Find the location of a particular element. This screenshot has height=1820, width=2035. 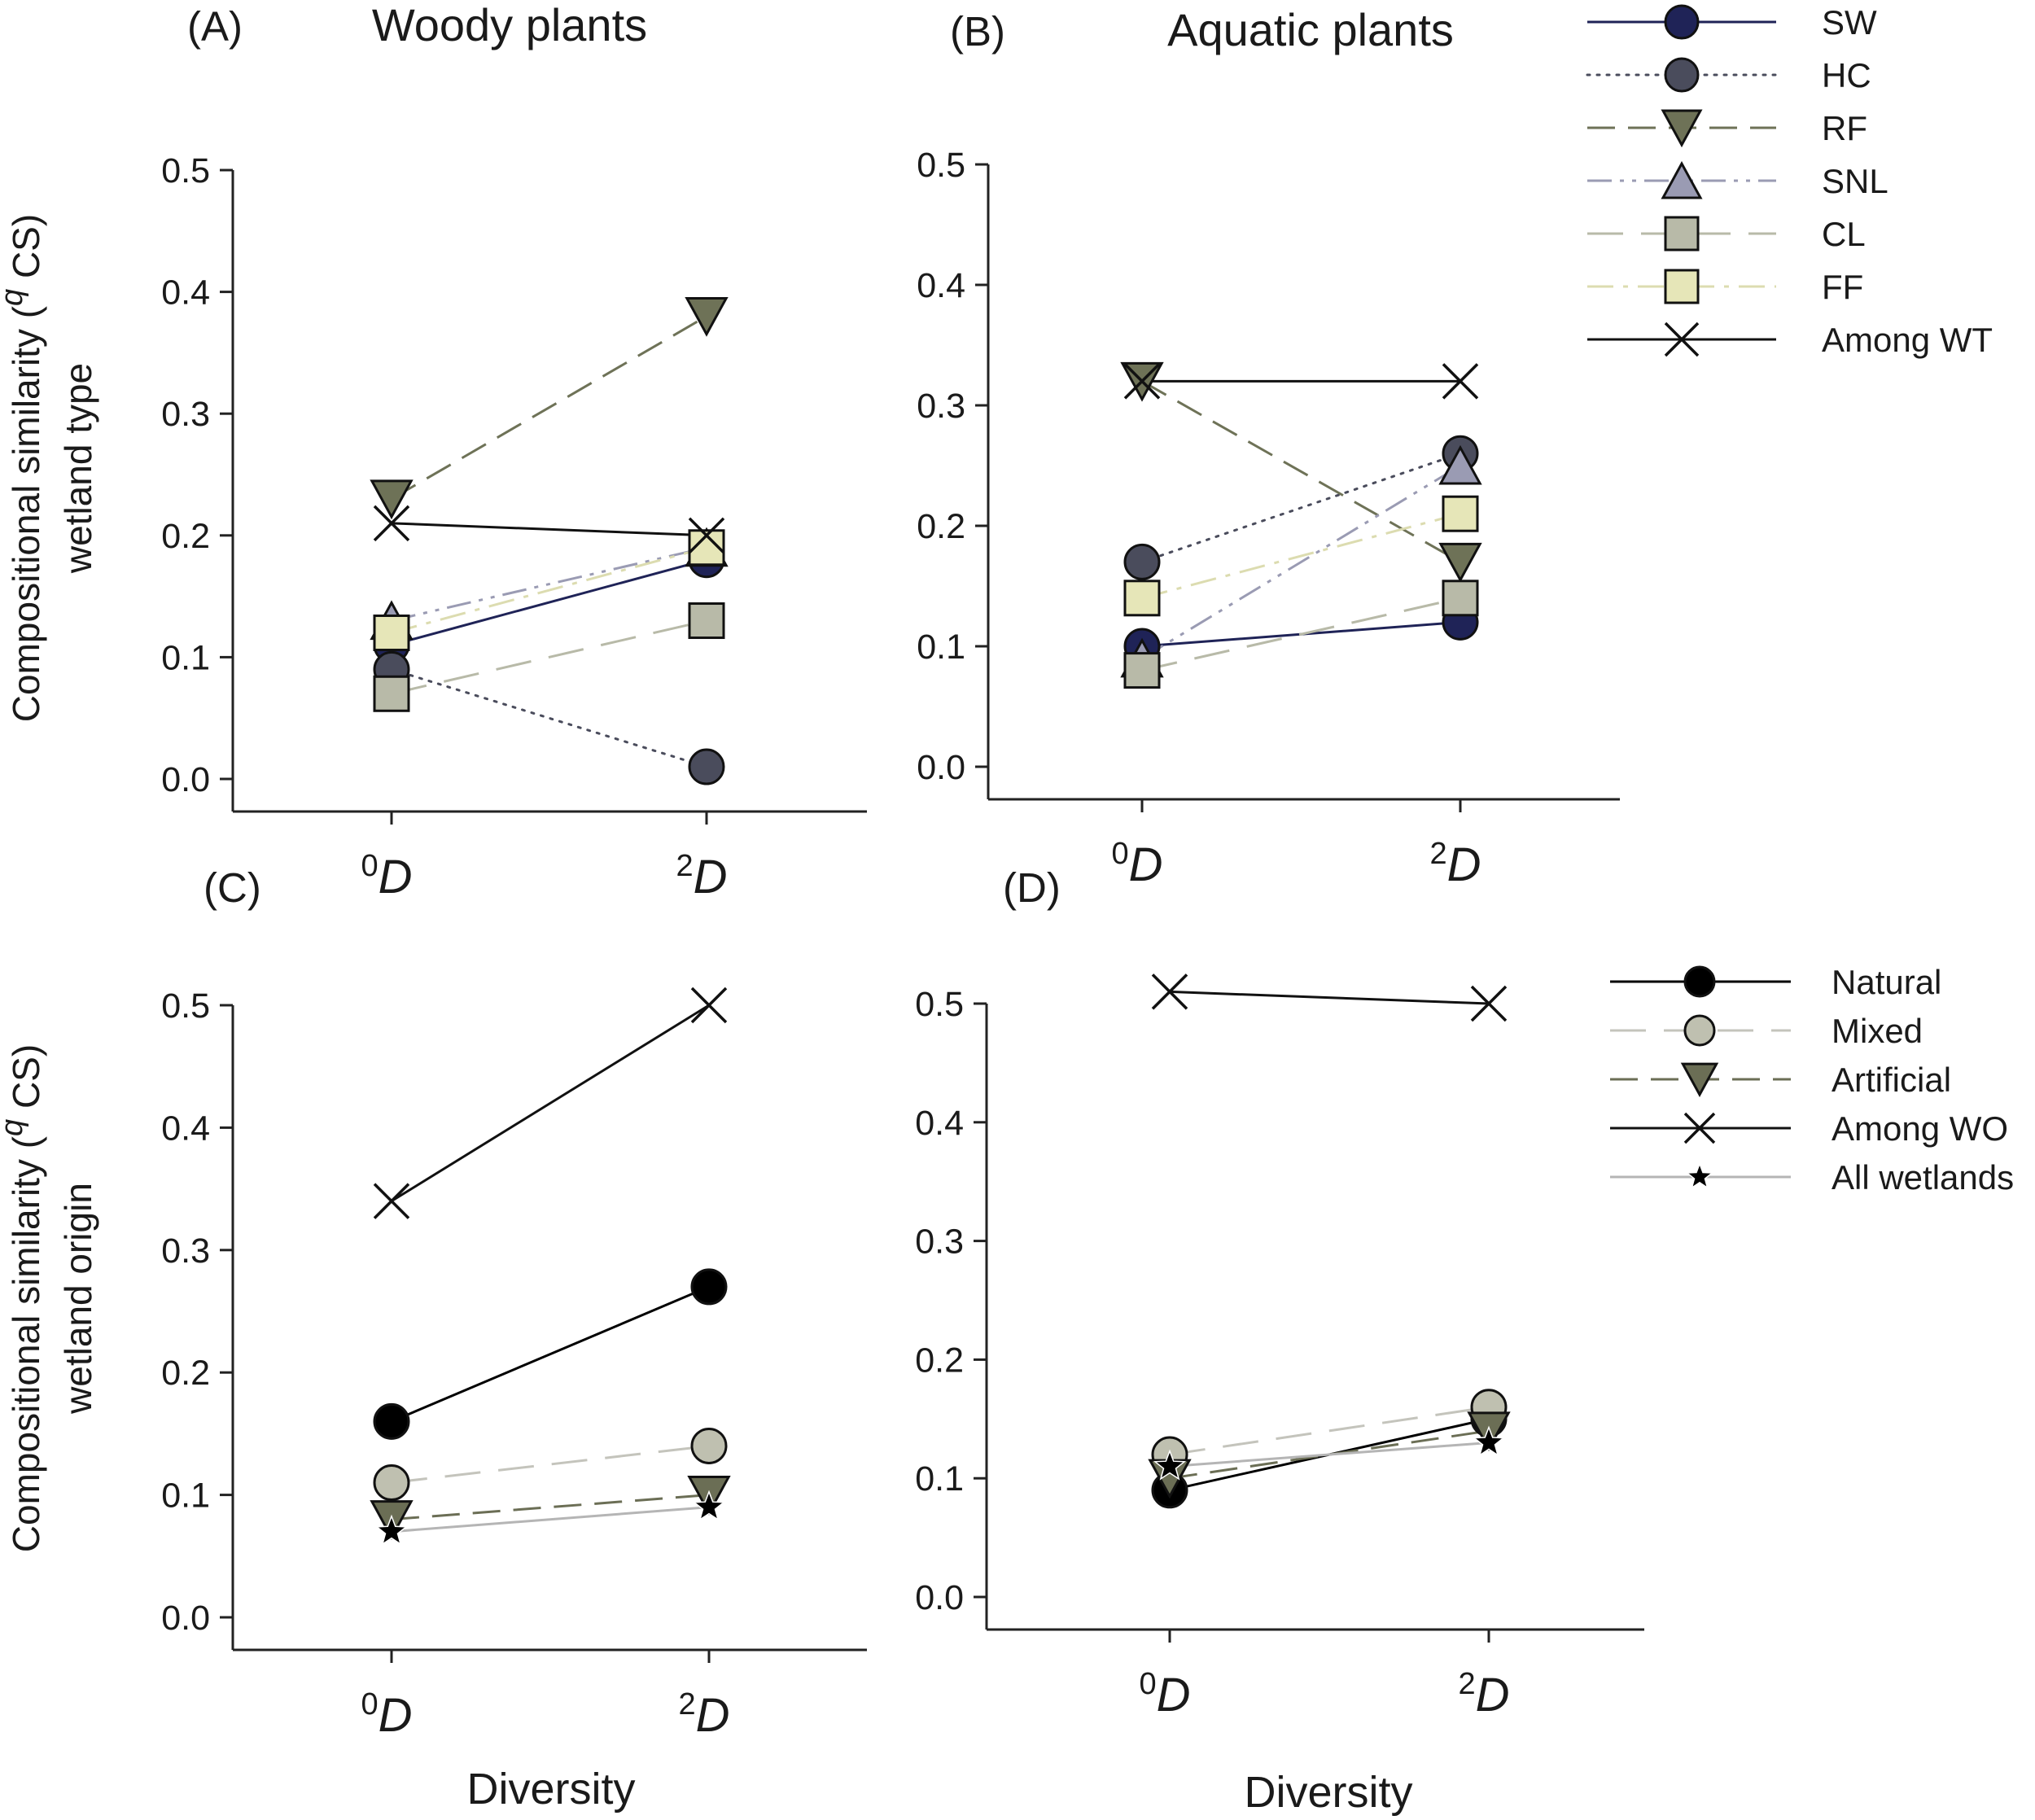

legend-item-natural: Natural is located at coordinates (1775, 982).